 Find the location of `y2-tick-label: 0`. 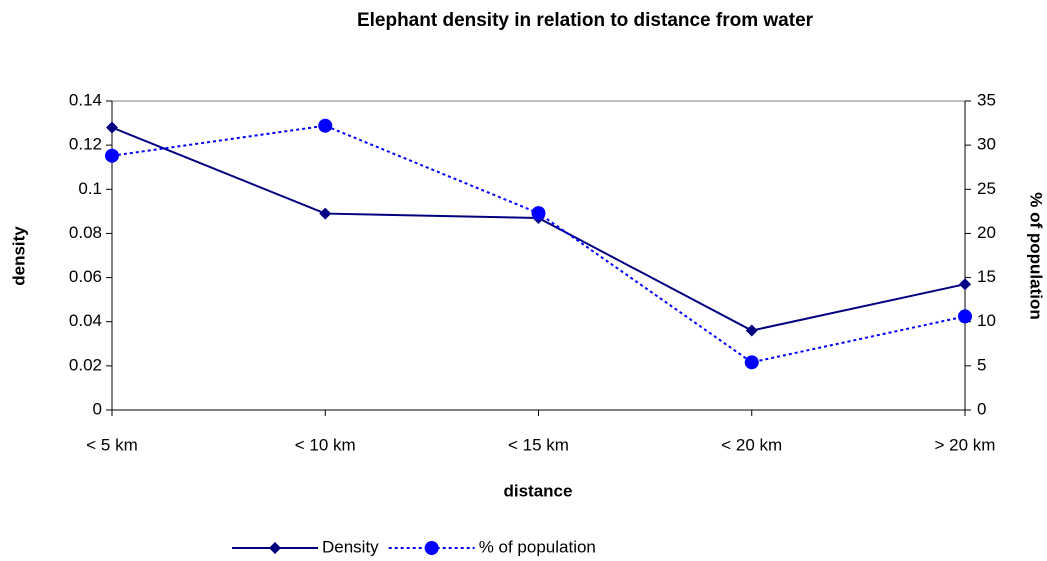

y2-tick-label: 0 is located at coordinates (981, 408).